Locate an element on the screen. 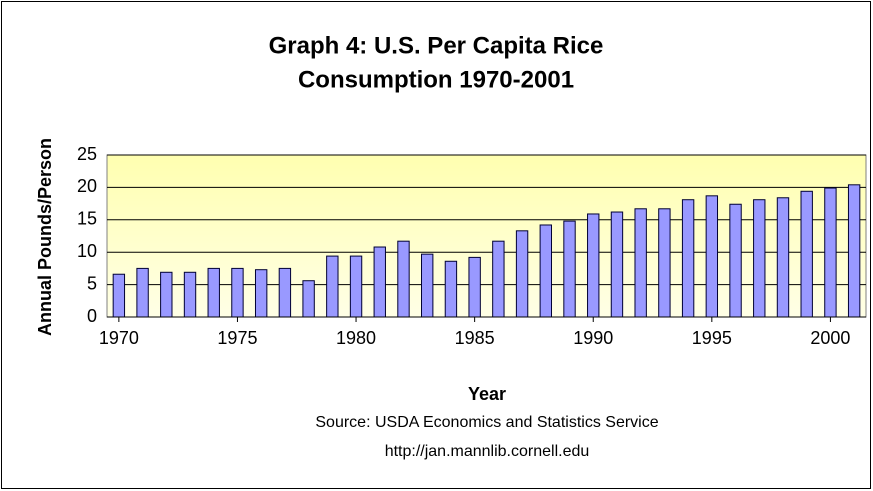 The image size is (873, 491). y-tick-label: 10 is located at coordinates (87, 251).